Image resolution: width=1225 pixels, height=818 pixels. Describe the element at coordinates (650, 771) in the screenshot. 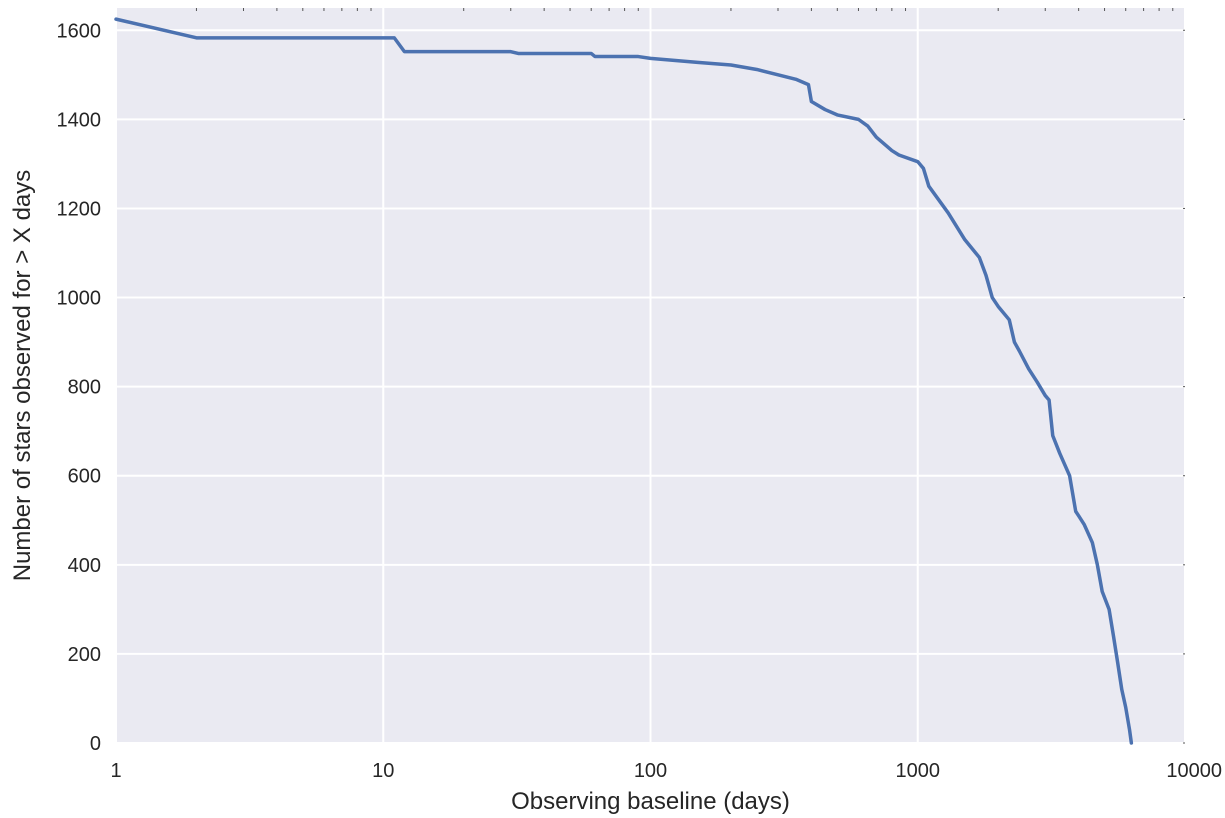

I see `x-tick-label: 100` at that location.